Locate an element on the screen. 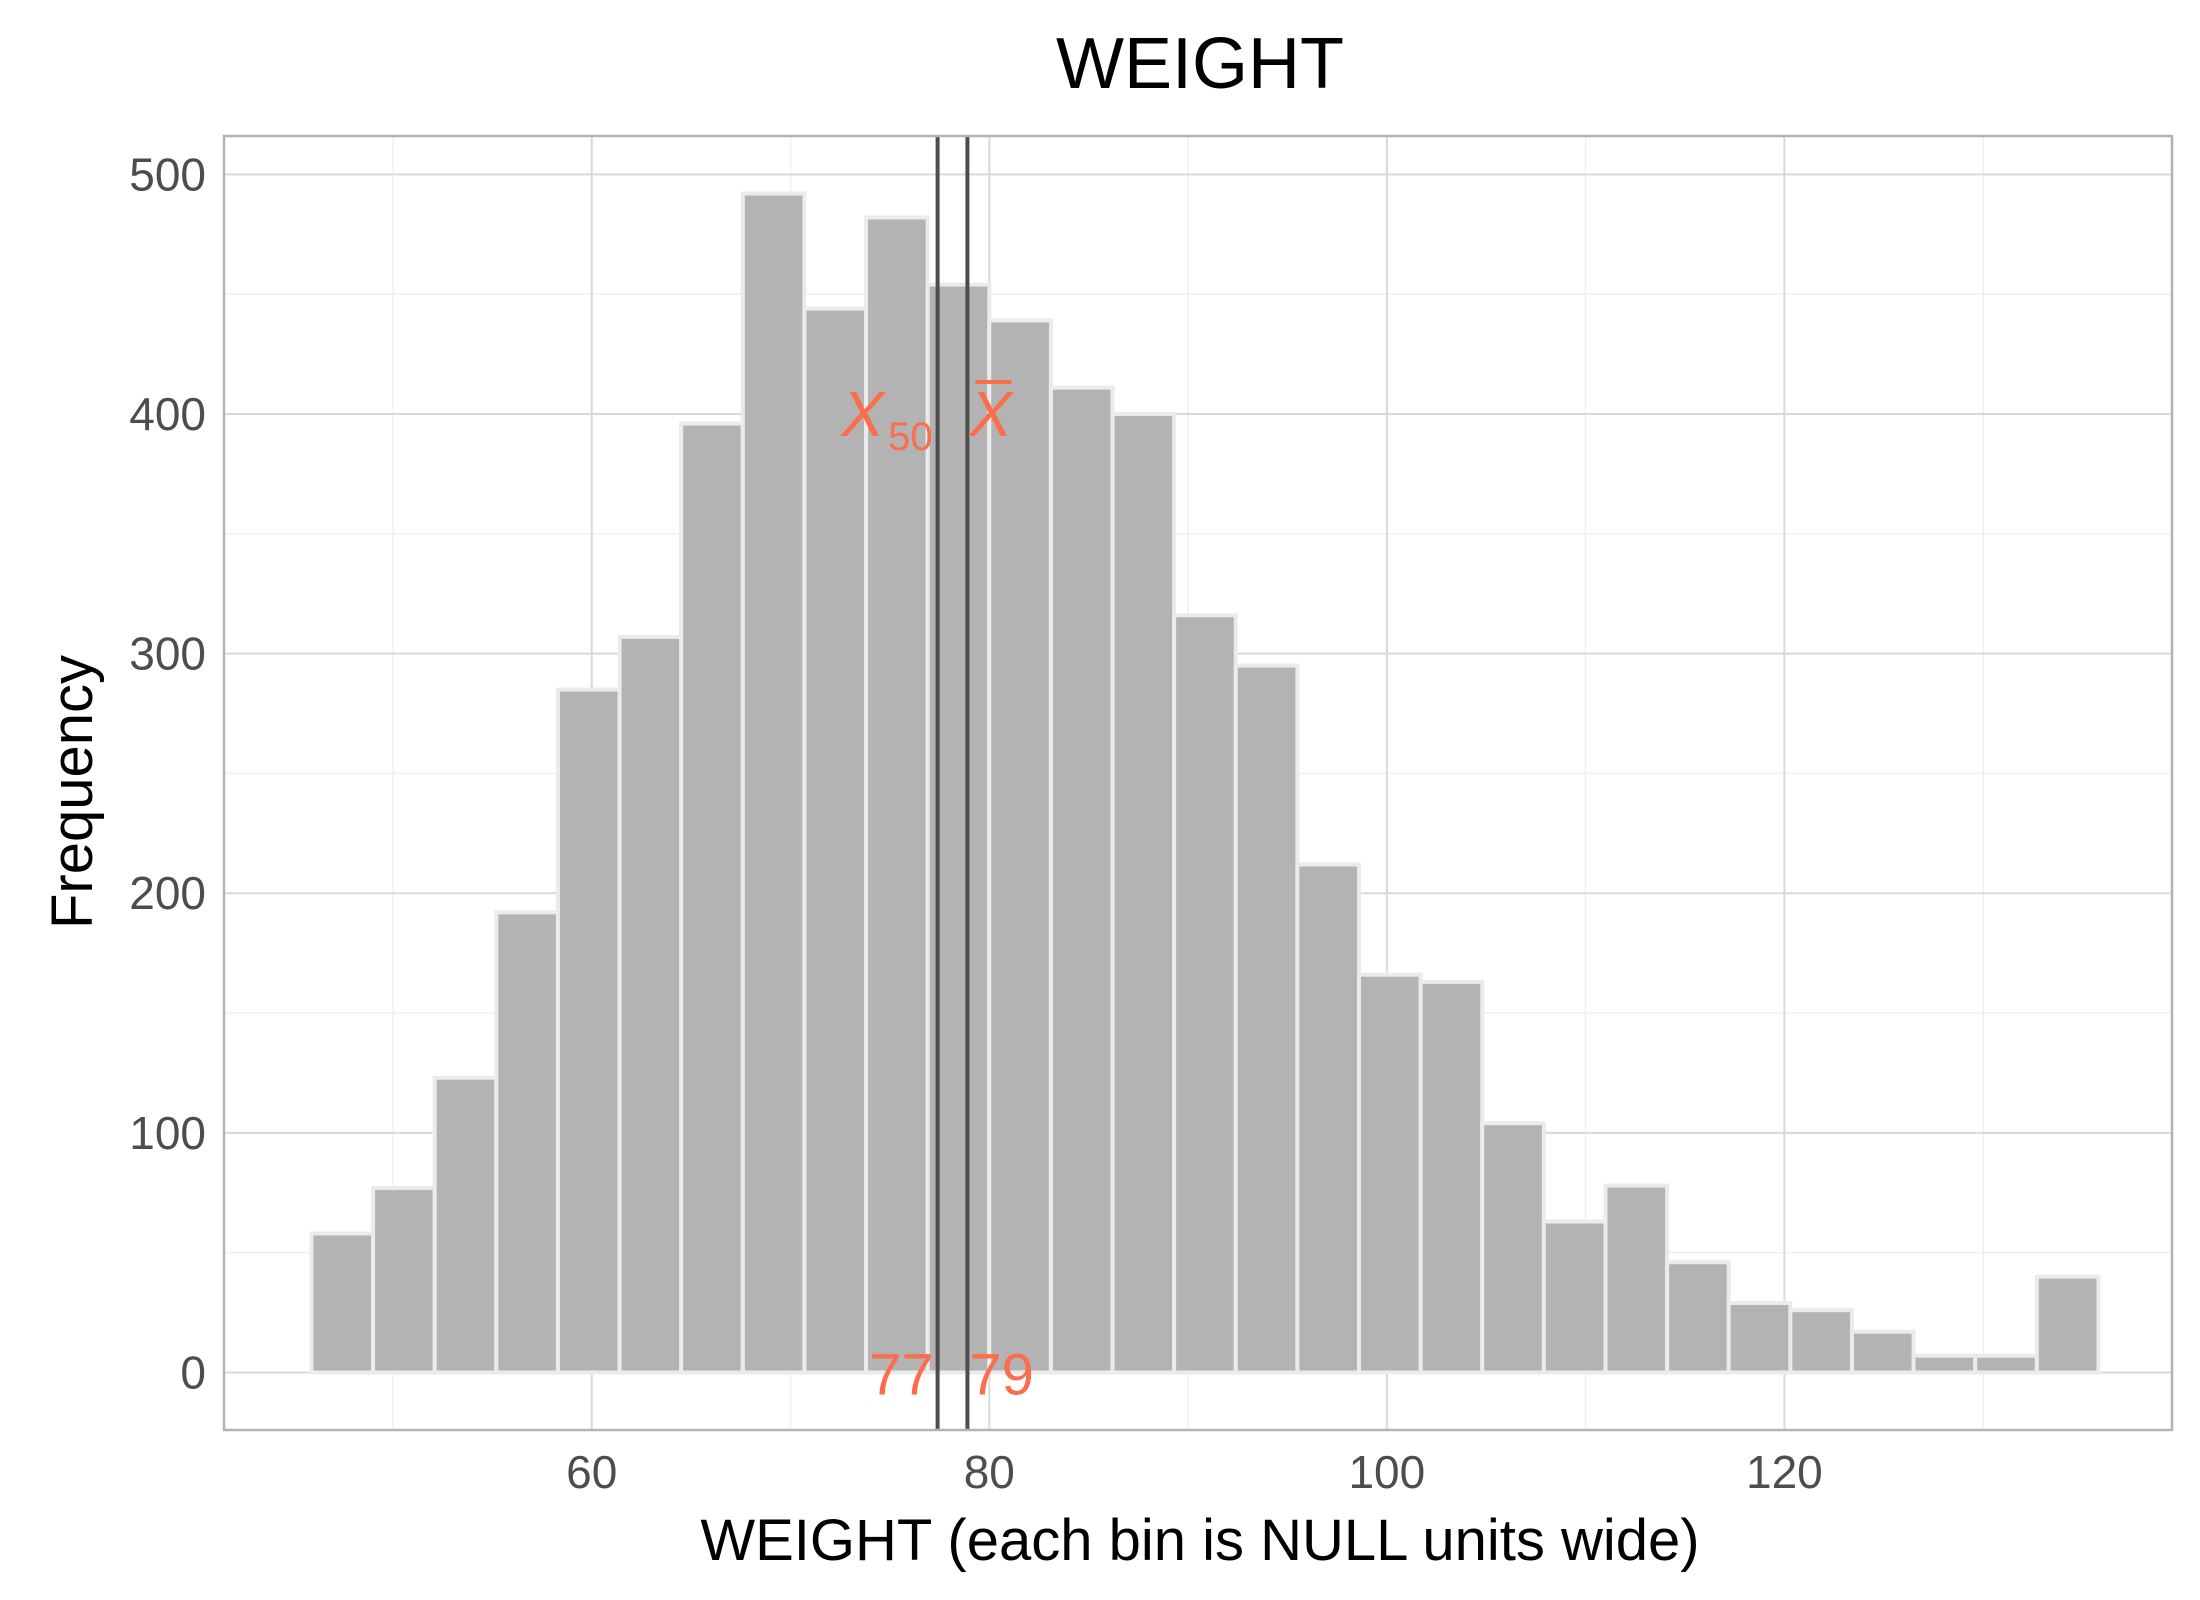 The width and height of the screenshot is (2200, 1600). y-tick-label: 200 is located at coordinates (167, 893).